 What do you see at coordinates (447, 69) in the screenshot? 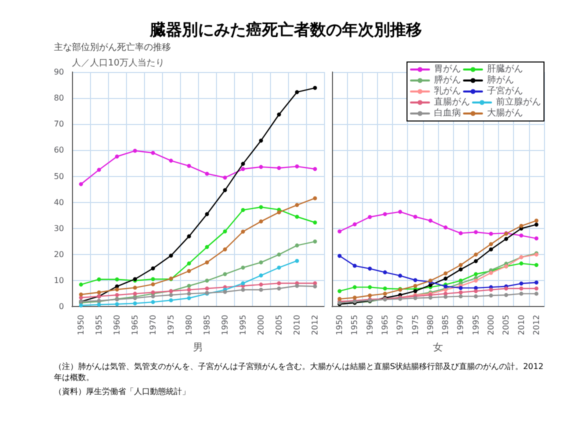
I see `legend-label: 胃がん` at bounding box center [447, 69].